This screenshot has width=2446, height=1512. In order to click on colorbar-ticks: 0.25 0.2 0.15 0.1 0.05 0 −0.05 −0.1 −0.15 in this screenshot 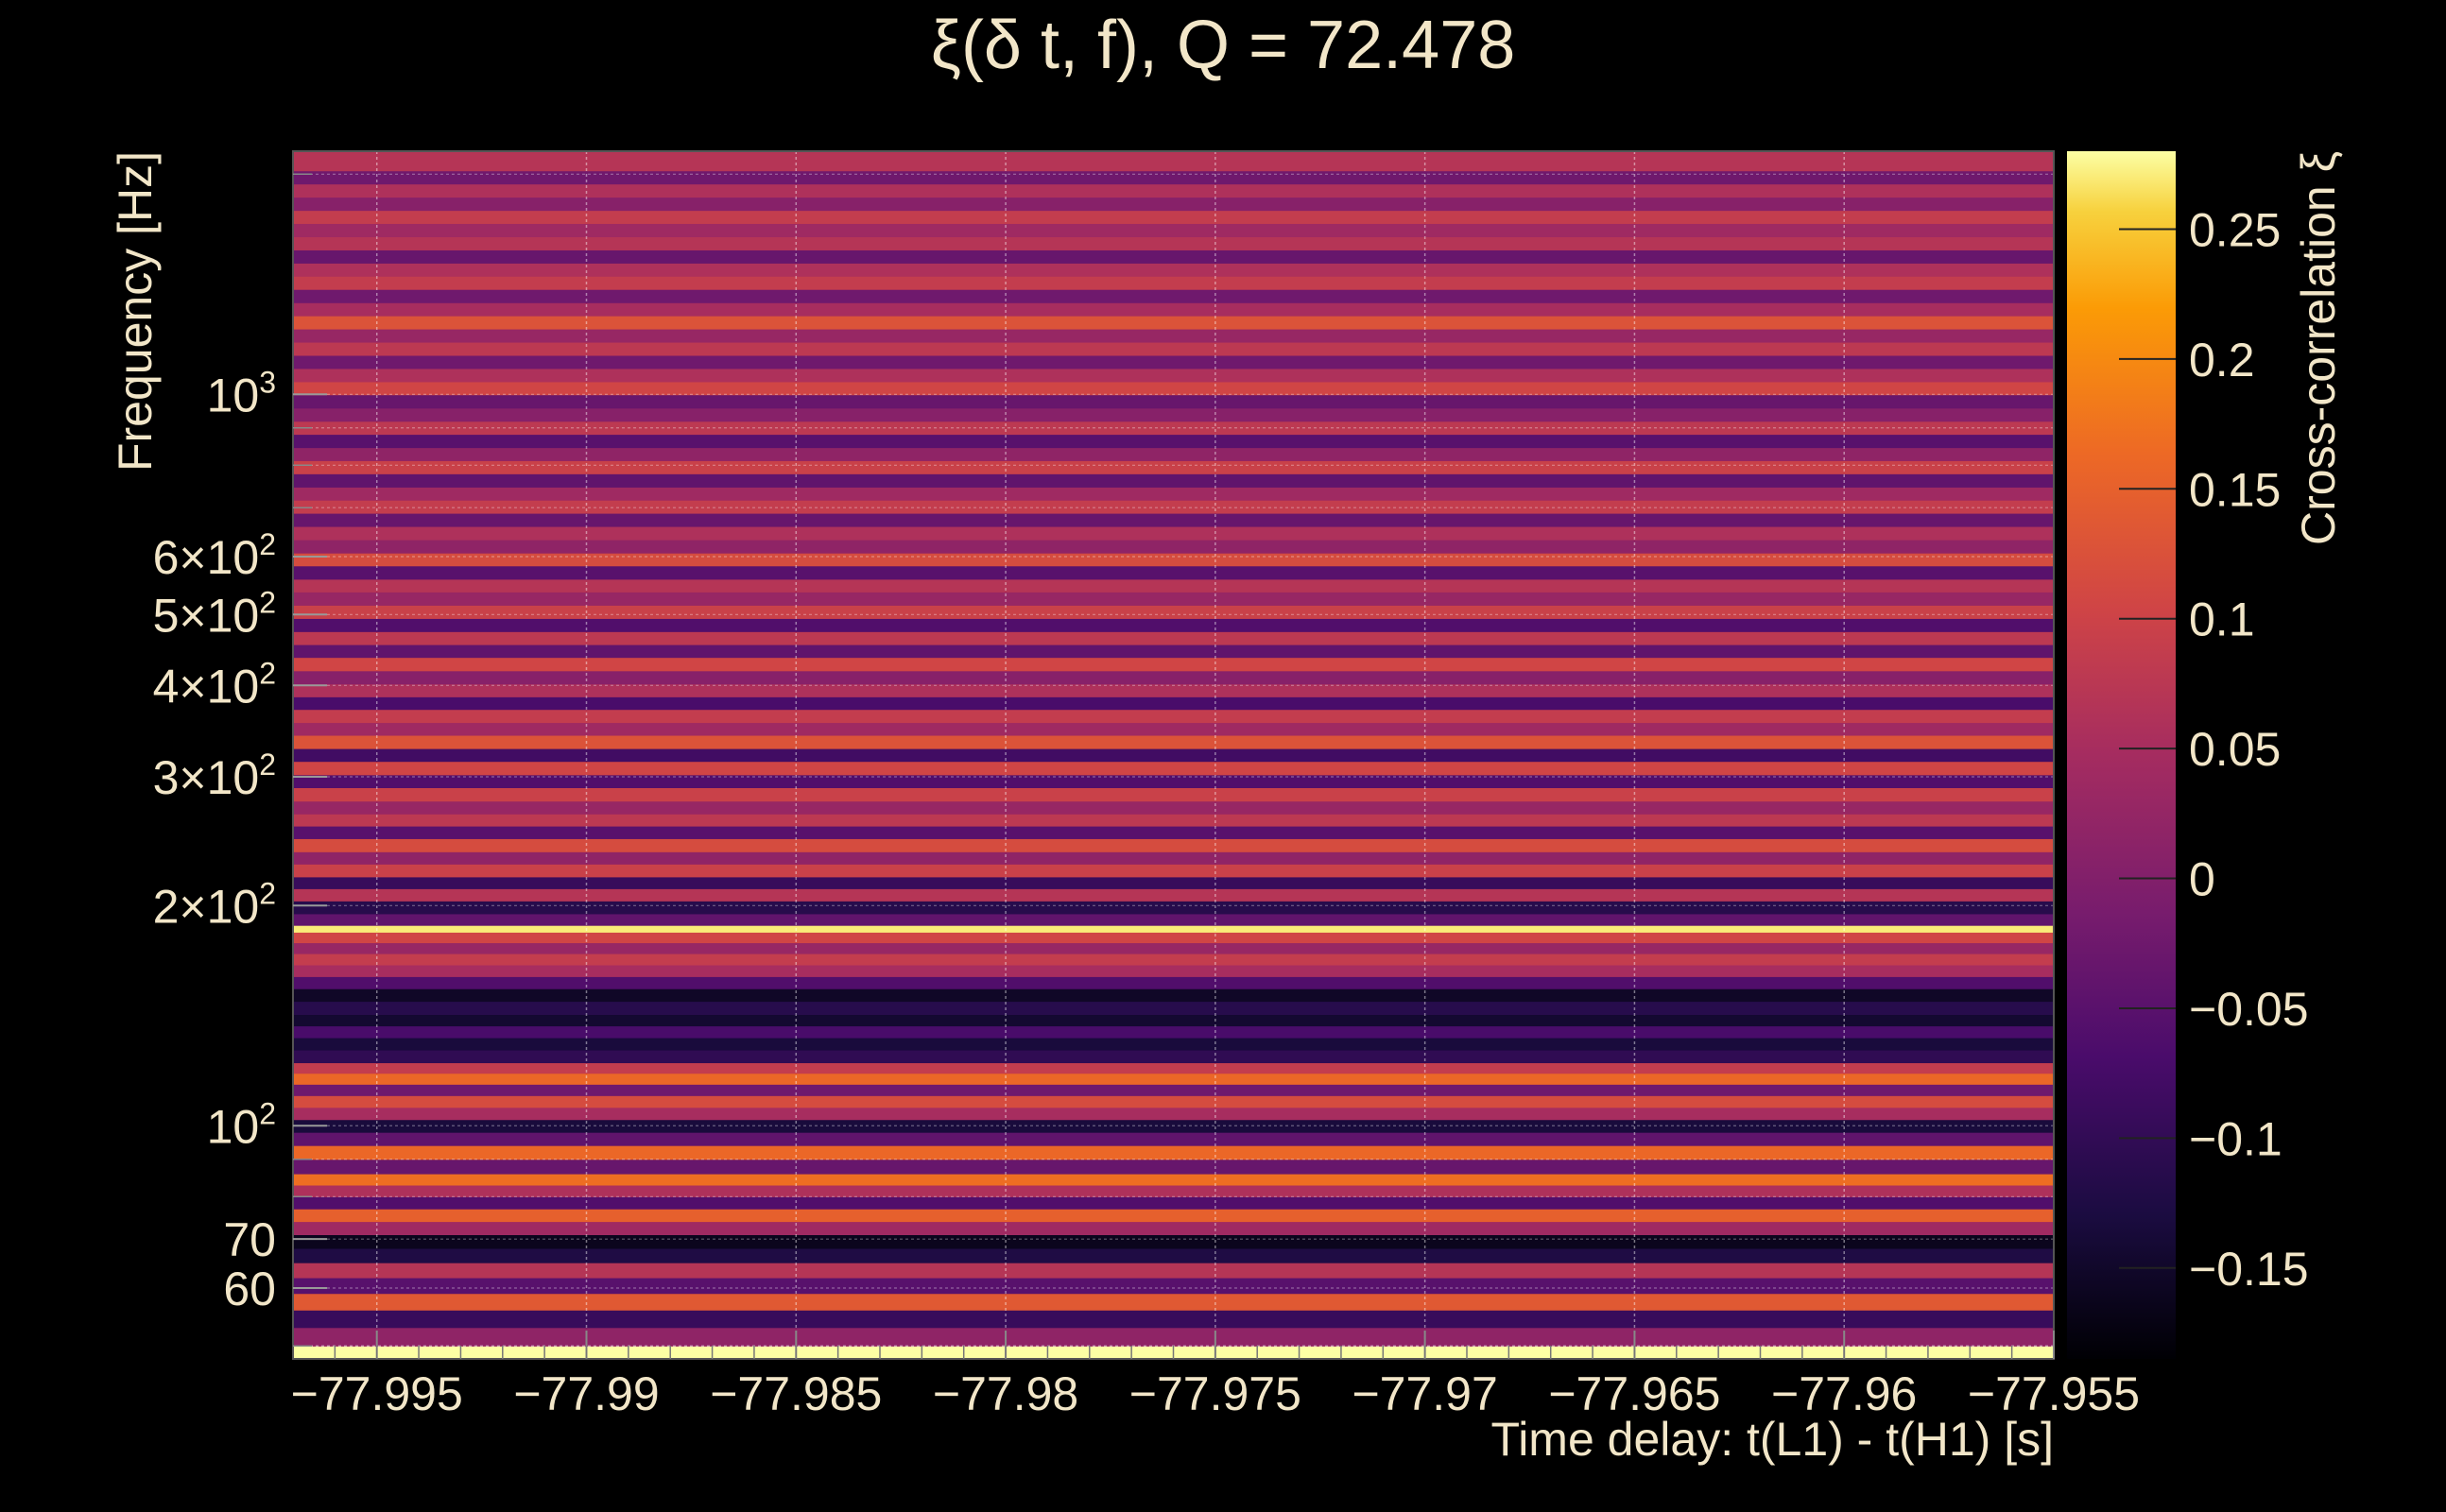, I will do `click(2214, 749)`.